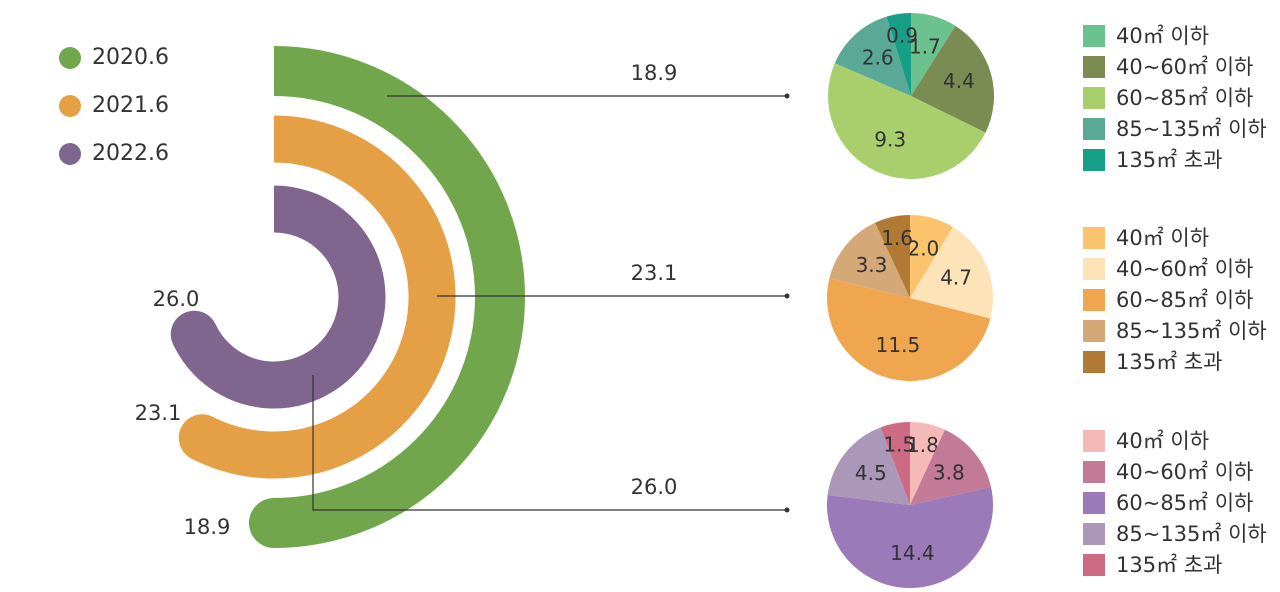  I want to click on pie-2-value-label-3: 4.5, so click(871, 473).